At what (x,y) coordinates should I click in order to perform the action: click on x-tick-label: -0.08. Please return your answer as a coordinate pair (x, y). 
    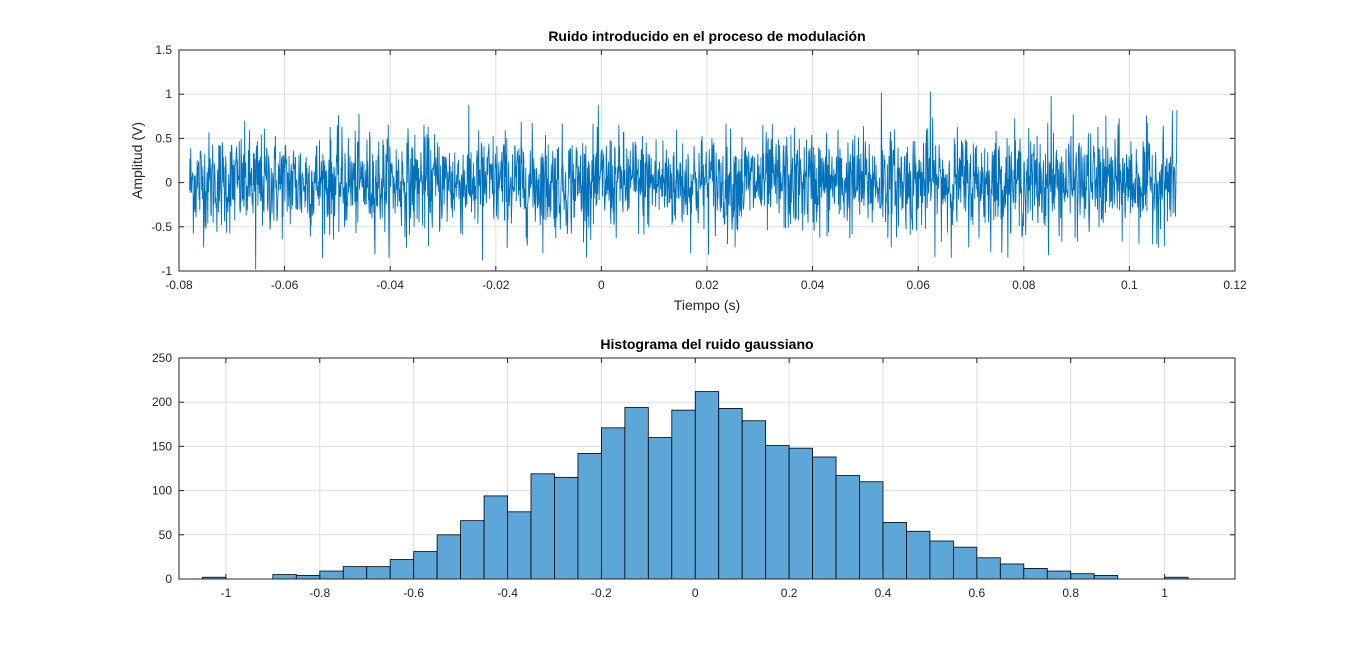
    Looking at the image, I should click on (179, 285).